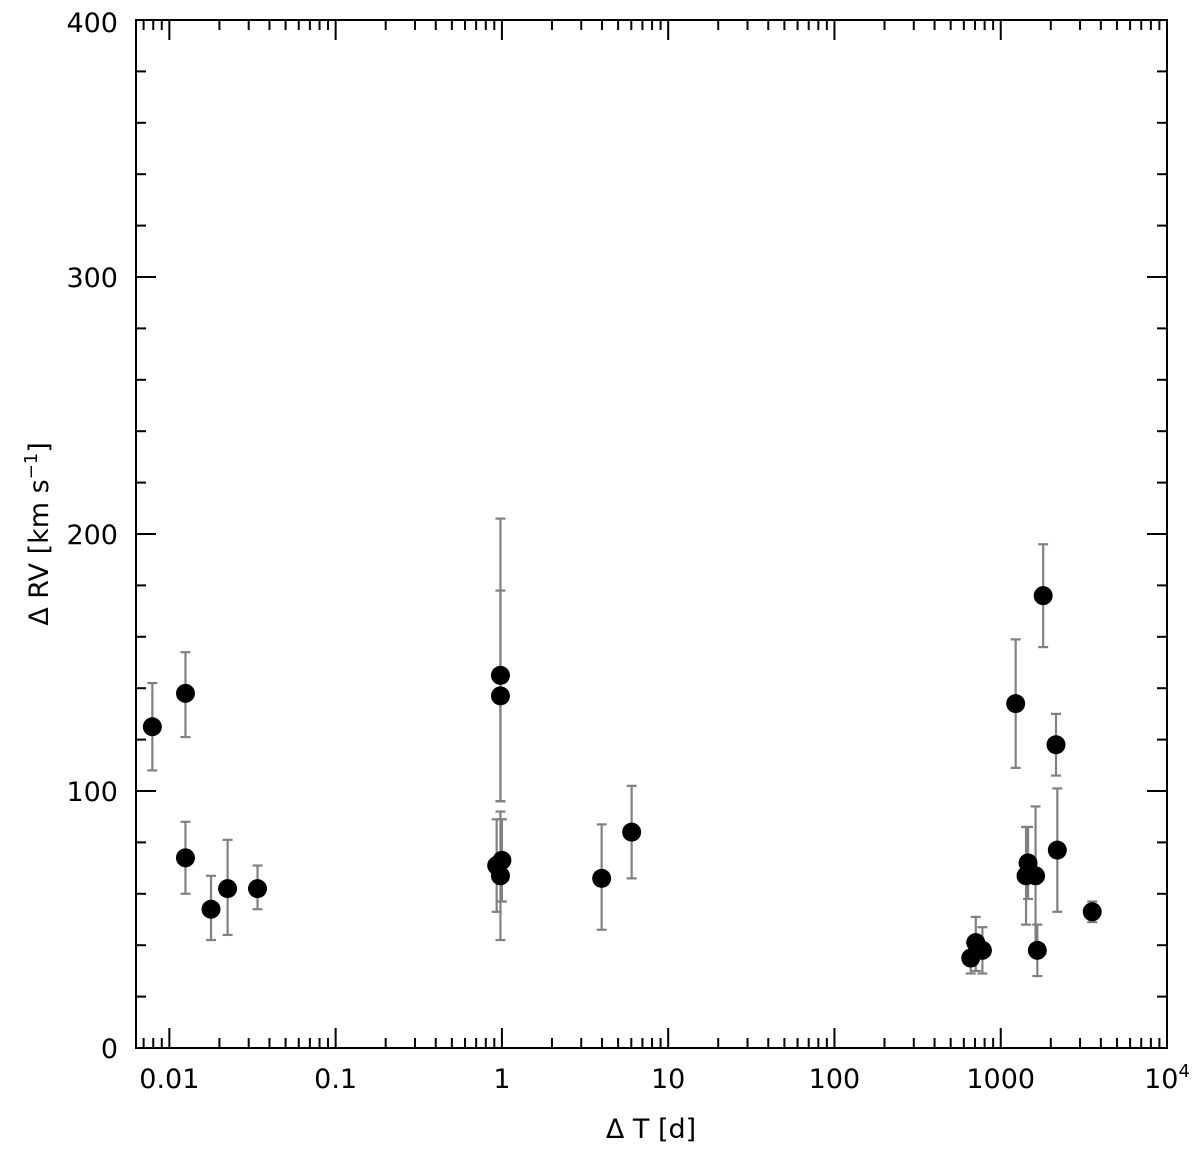  Describe the element at coordinates (92, 535) in the screenshot. I see `y-tick-label: 200` at that location.